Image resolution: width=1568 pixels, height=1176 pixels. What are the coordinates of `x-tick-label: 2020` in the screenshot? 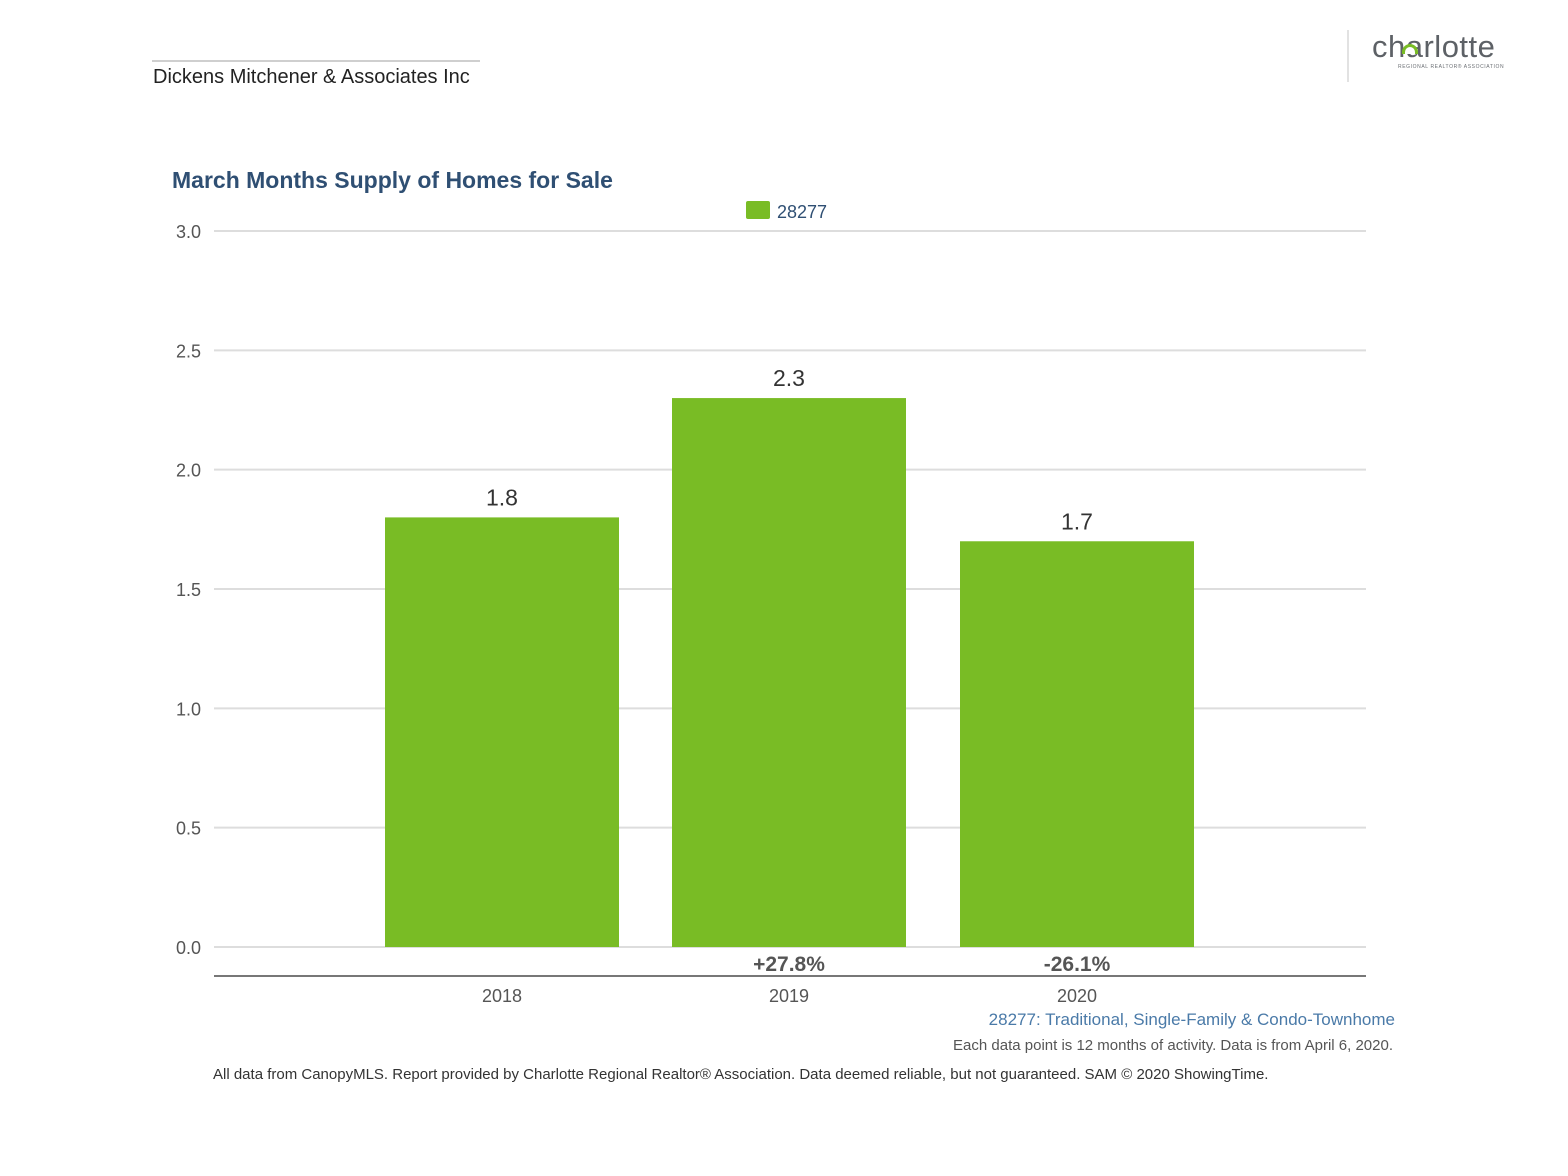 It's located at (1077, 996).